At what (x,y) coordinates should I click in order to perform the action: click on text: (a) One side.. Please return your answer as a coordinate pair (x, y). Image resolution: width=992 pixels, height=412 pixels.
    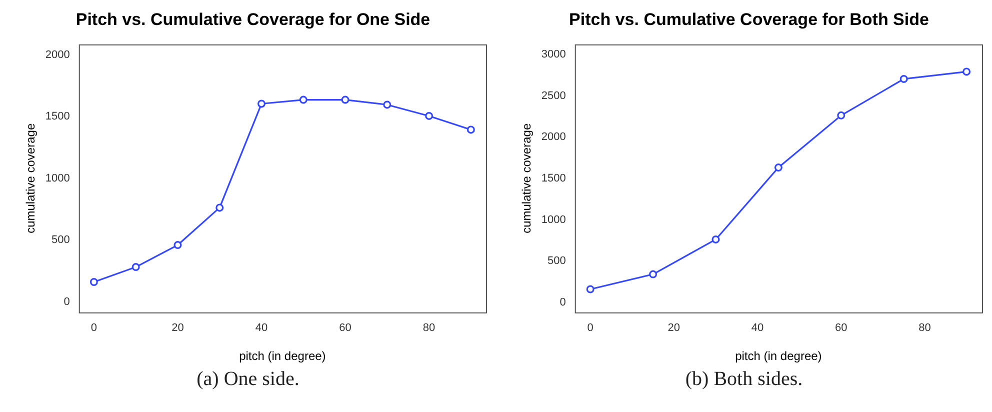
    Looking at the image, I should click on (248, 379).